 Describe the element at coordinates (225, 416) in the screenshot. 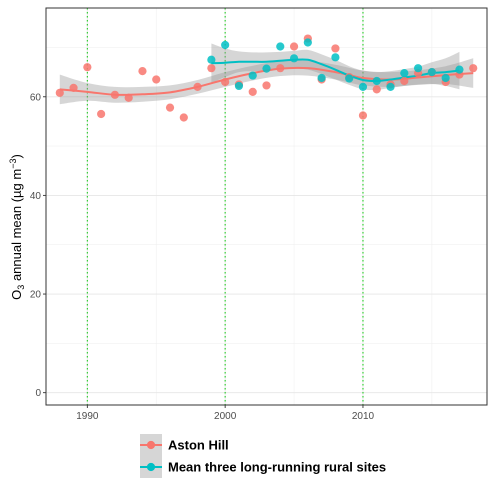

I see `x-tick-label: 2000` at that location.